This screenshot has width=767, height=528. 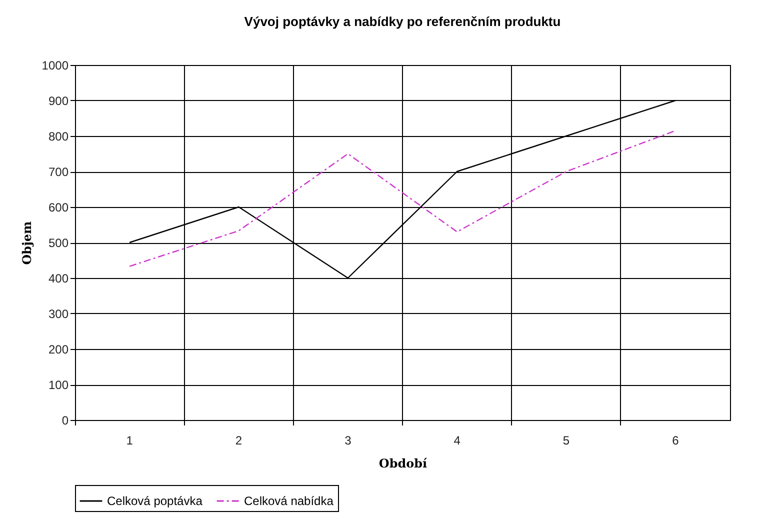 What do you see at coordinates (65, 421) in the screenshot?
I see `y-tick-label: 0` at bounding box center [65, 421].